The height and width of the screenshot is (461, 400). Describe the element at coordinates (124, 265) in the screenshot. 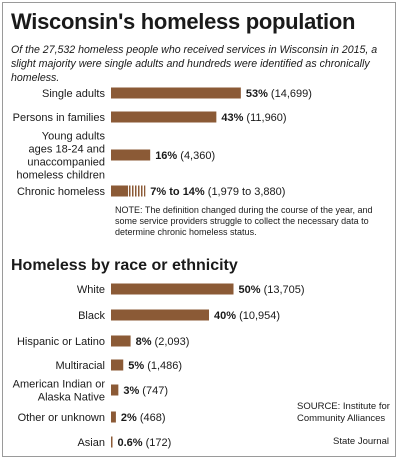

I see `race-chart-title: Homeless by race or ethnicity` at that location.